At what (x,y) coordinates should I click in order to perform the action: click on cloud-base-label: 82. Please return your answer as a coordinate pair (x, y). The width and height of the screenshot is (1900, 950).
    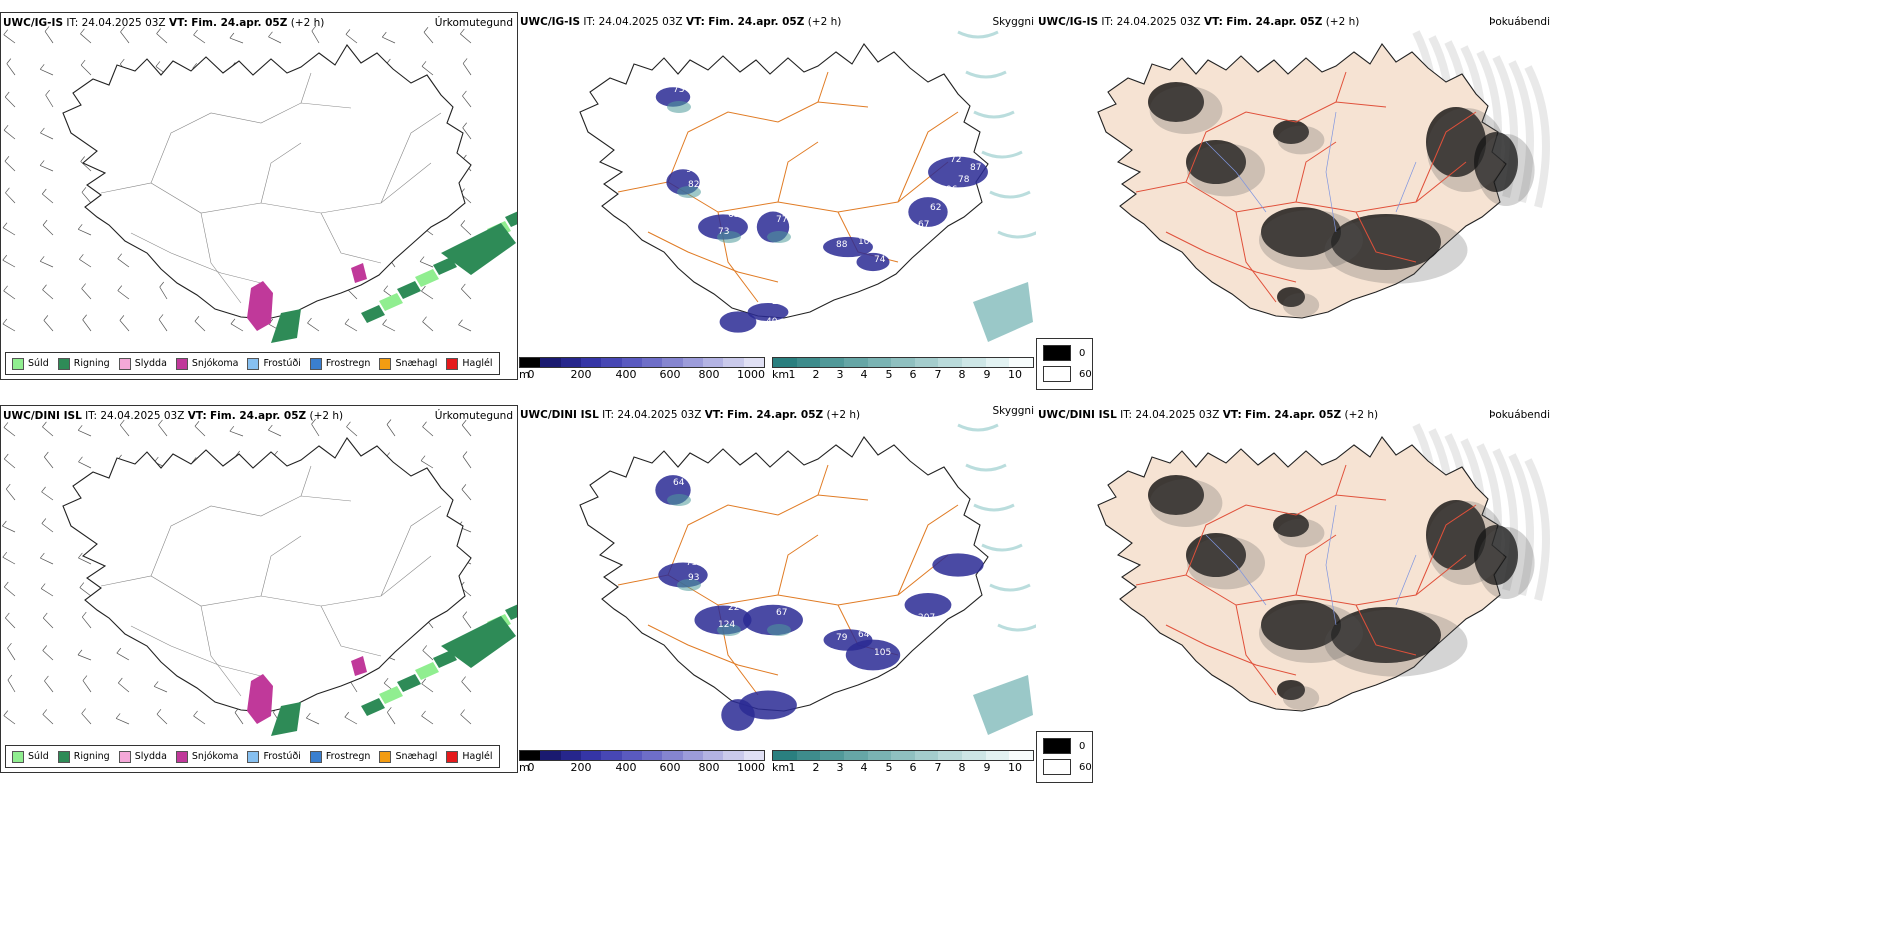
    Looking at the image, I should click on (693, 185).